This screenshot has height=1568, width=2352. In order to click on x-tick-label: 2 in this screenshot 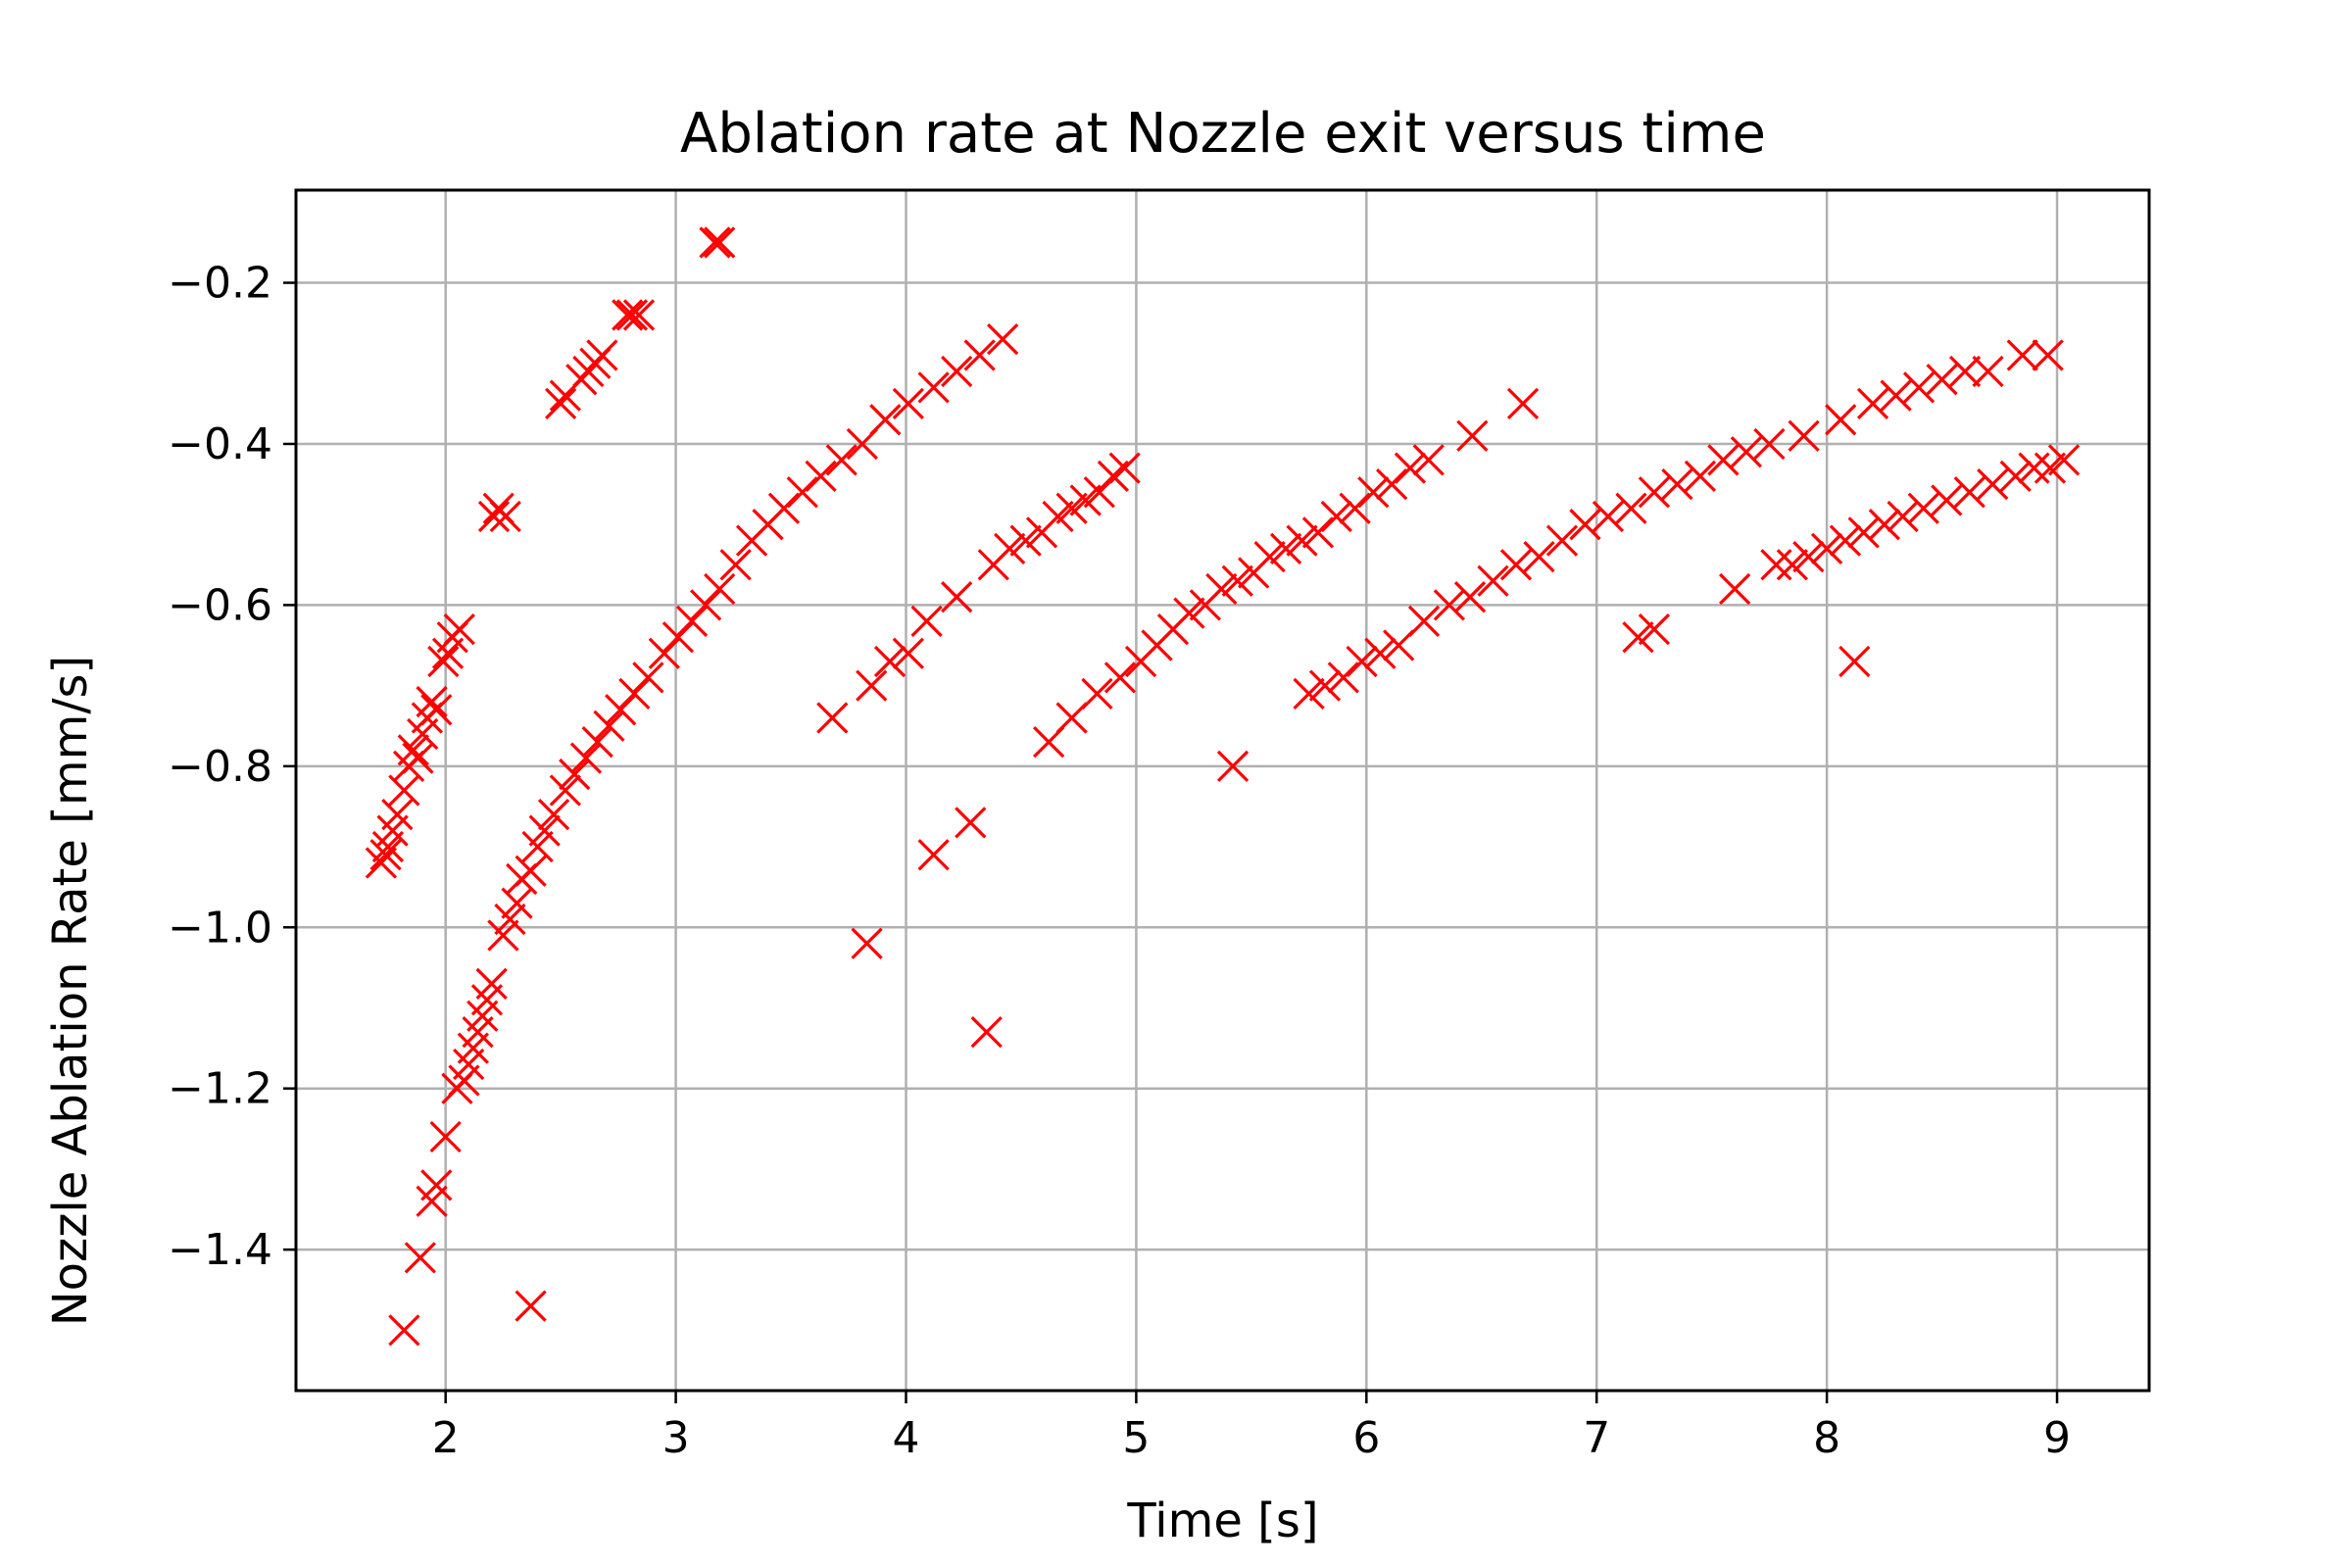, I will do `click(446, 1438)`.